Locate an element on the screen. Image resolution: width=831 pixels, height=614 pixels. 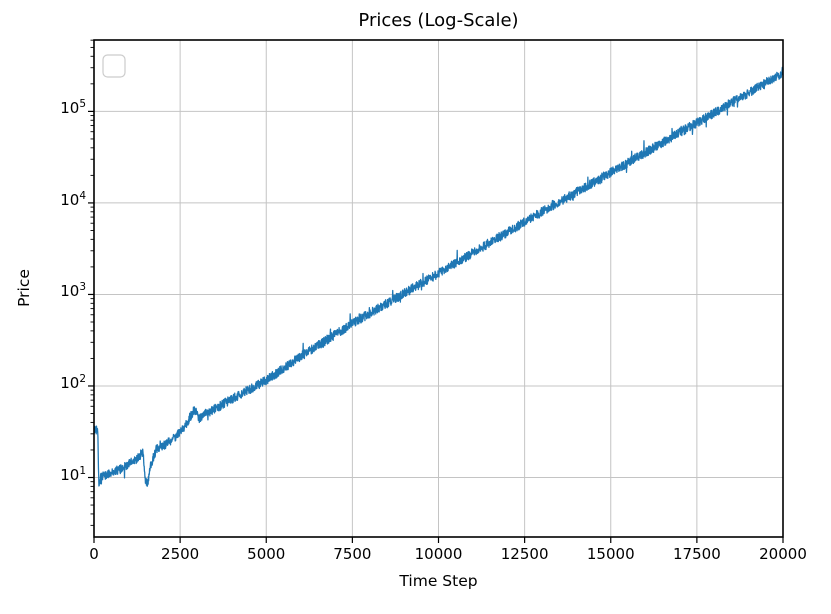
y-tick-label: 10³ is located at coordinates (73, 291).